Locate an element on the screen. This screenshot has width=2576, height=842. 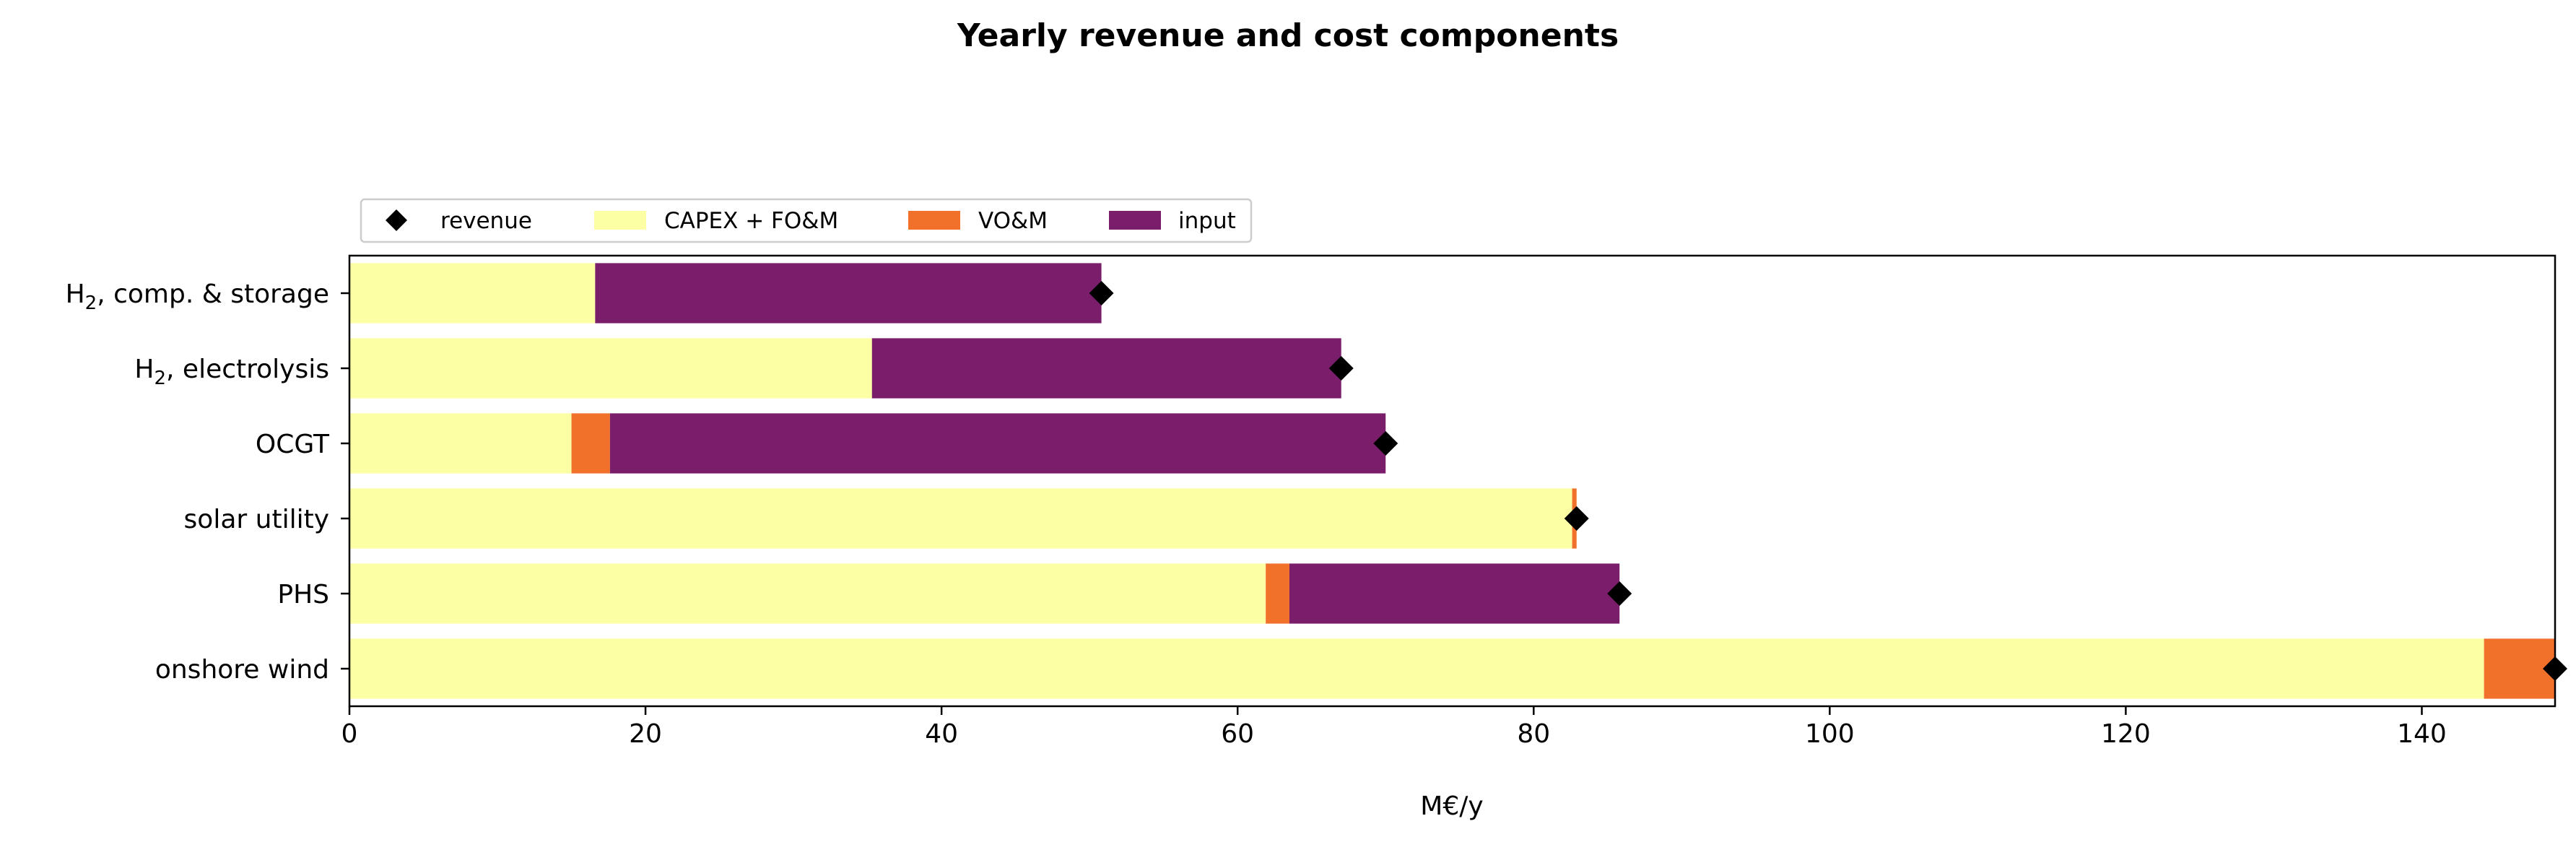
x-tick-label: 20 is located at coordinates (645, 734).